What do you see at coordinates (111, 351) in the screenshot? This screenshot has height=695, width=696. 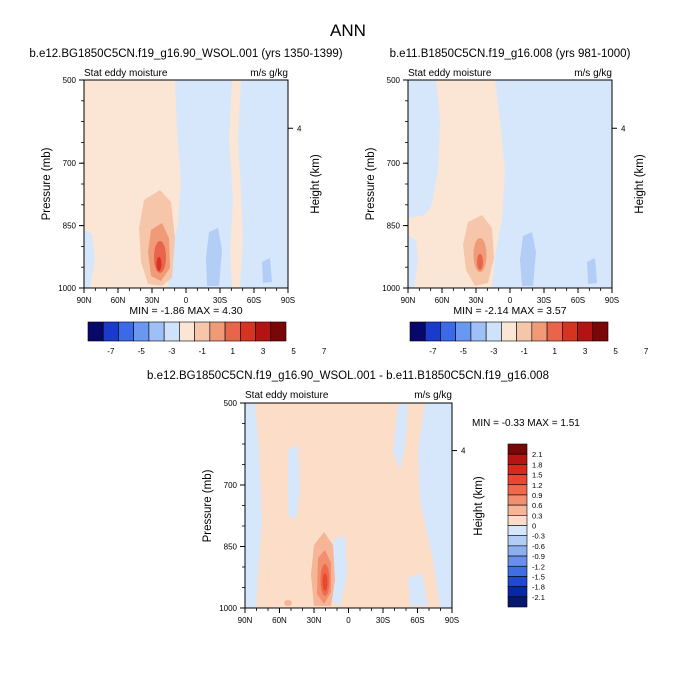 I see `colorbar-label: -7` at bounding box center [111, 351].